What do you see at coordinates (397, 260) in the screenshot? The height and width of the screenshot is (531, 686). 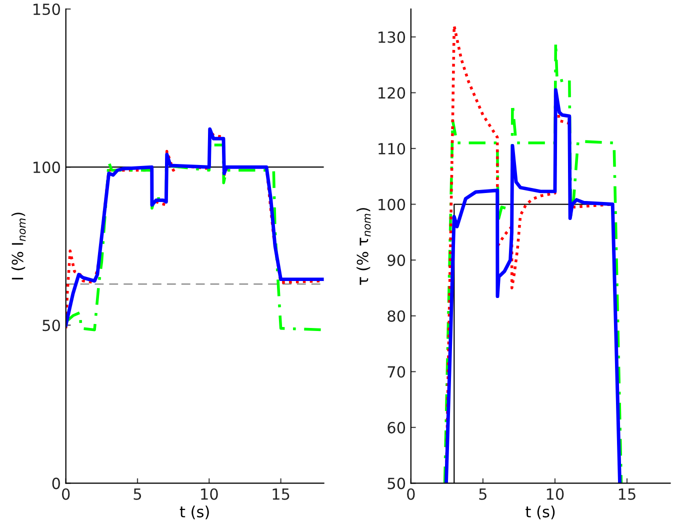 I see `y-tick-label: 90` at bounding box center [397, 260].